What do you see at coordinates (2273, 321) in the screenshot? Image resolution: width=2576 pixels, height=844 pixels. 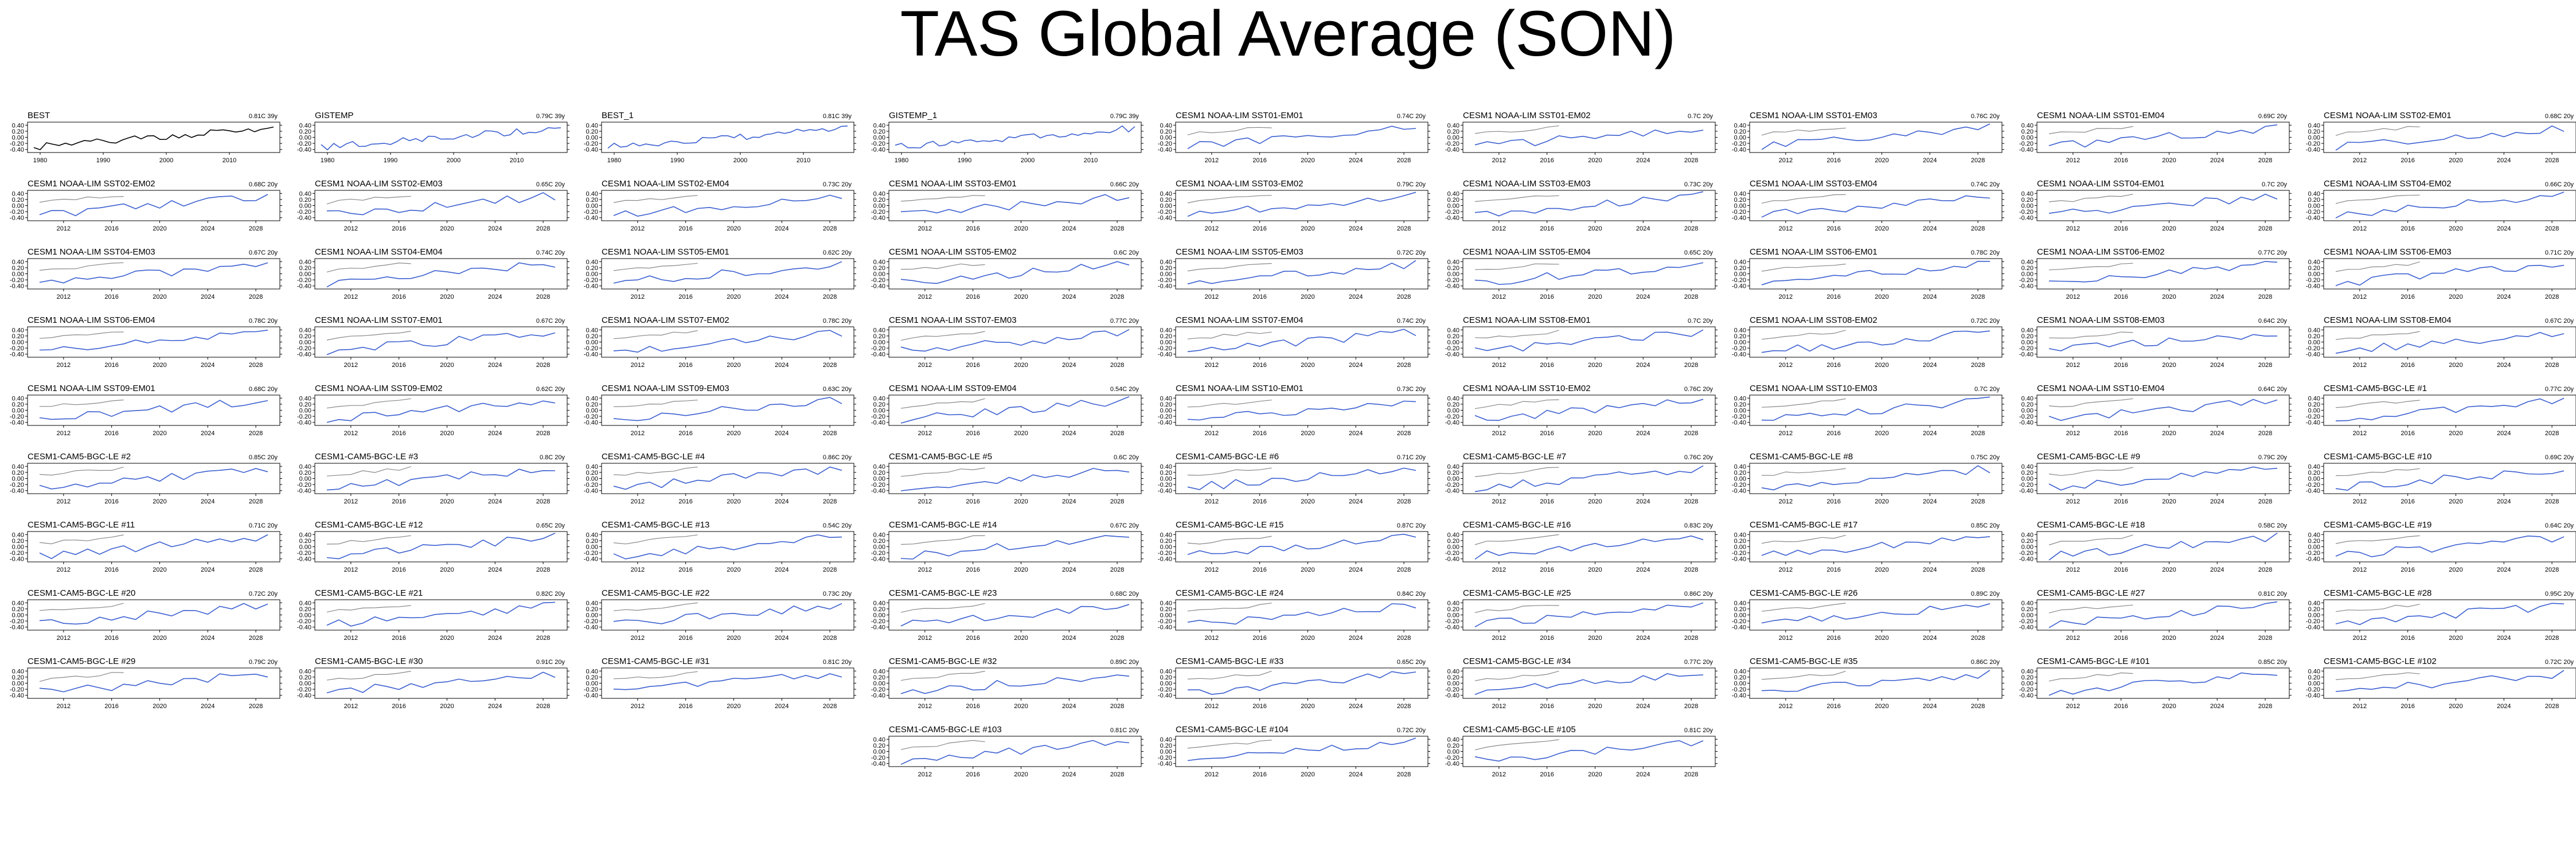 I see `panel-trend-label: 0.64C 20y` at bounding box center [2273, 321].